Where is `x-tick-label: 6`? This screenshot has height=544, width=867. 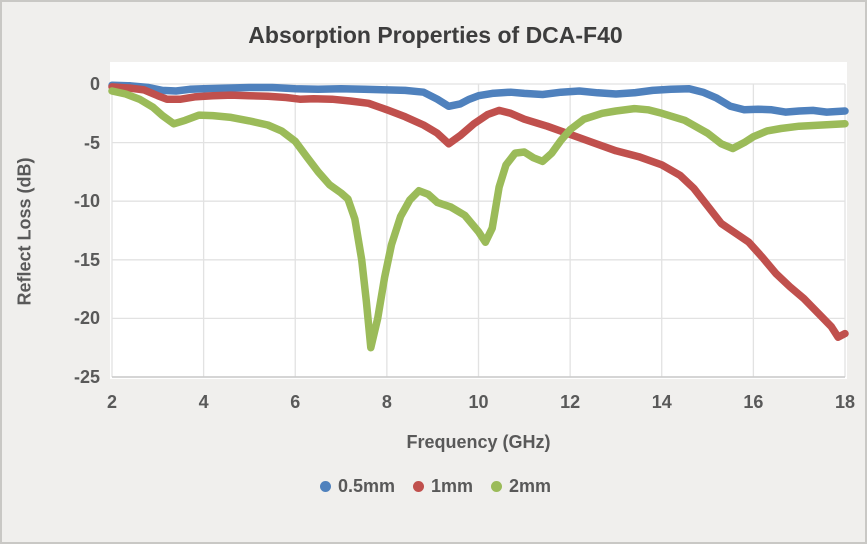 x-tick-label: 6 is located at coordinates (295, 402).